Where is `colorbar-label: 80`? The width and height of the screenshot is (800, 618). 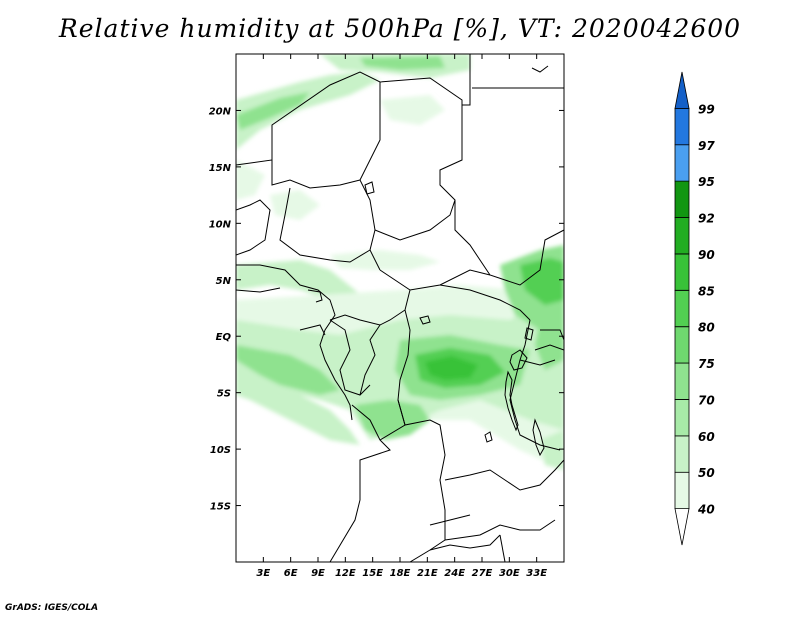
colorbar-label: 80 is located at coordinates (706, 328).